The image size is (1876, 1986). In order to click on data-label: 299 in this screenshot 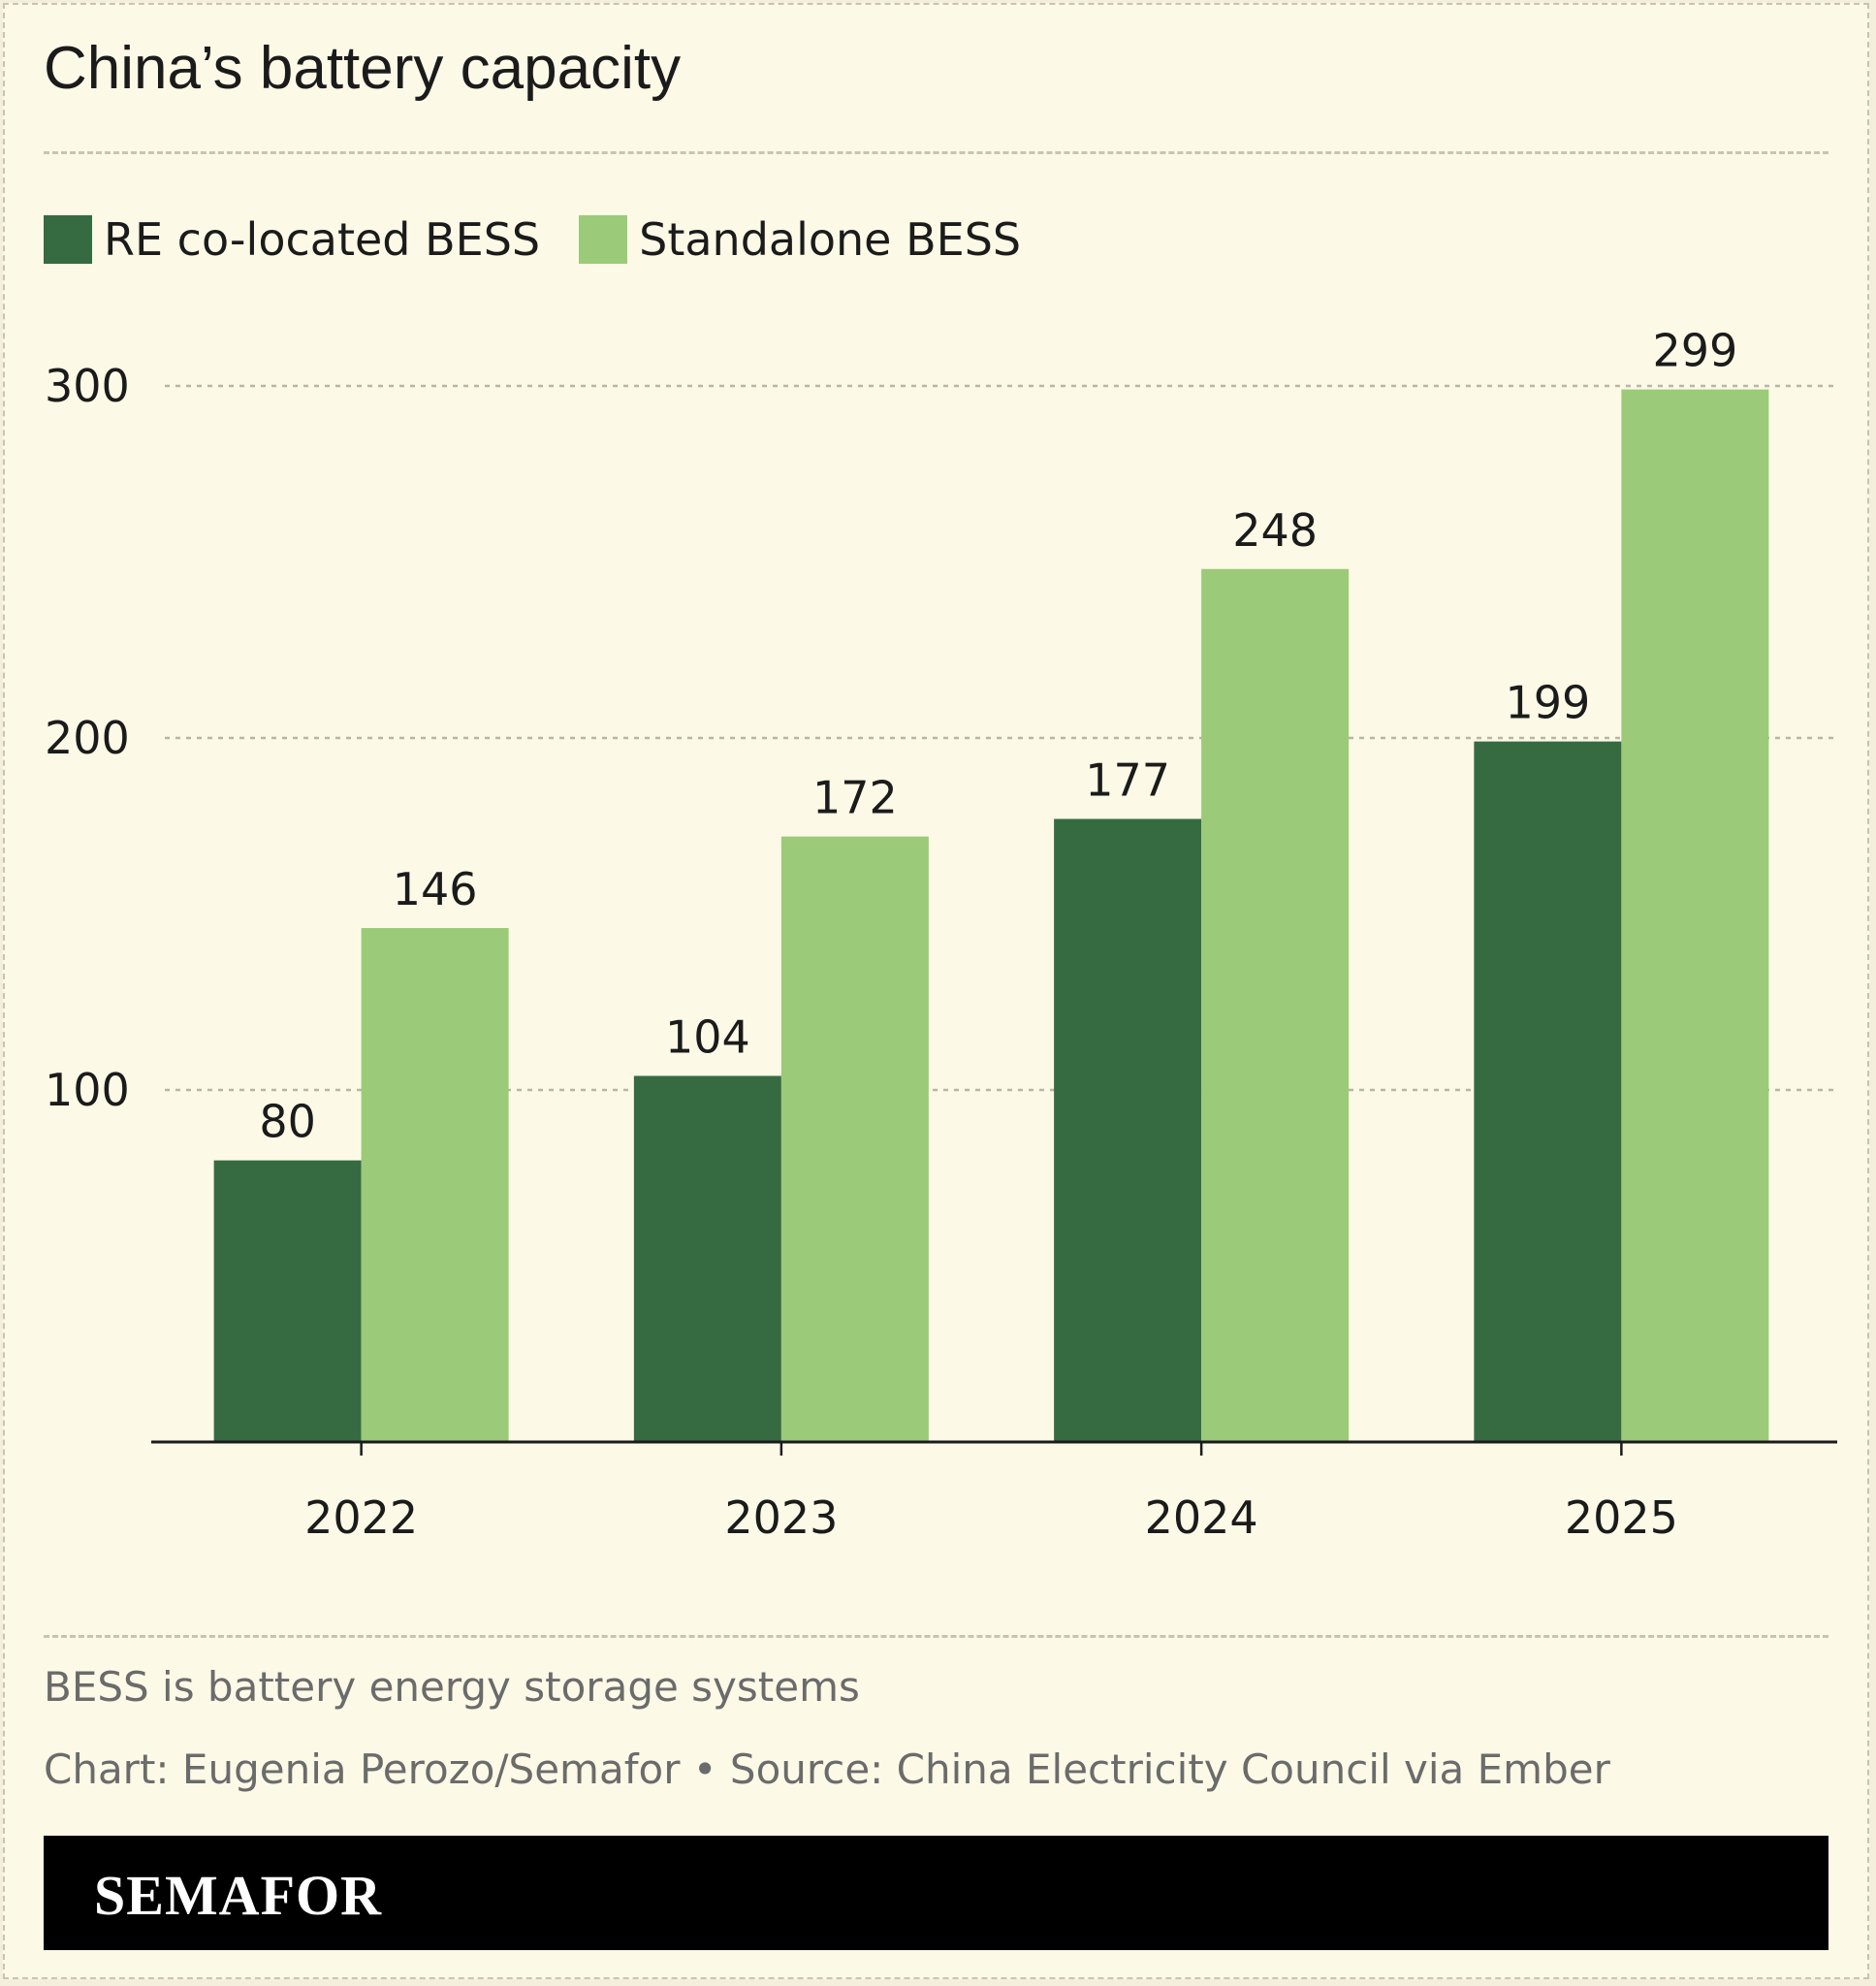, I will do `click(1694, 351)`.